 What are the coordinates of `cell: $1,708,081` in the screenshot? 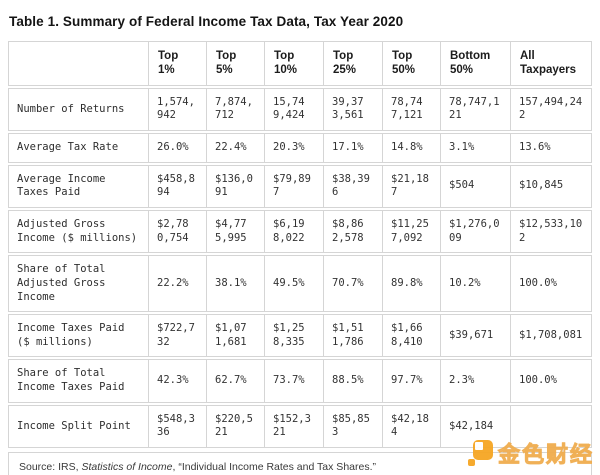 It's located at (551, 336).